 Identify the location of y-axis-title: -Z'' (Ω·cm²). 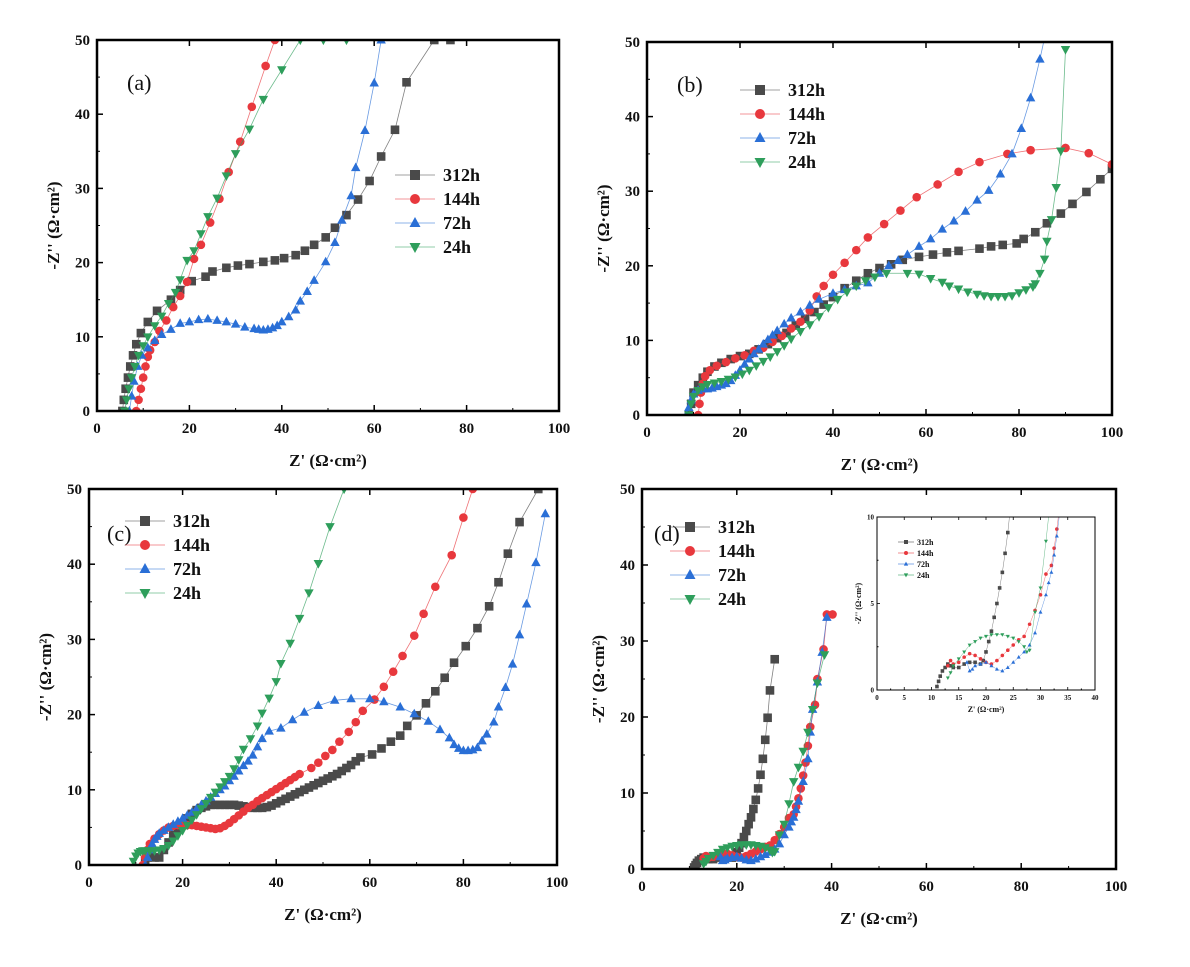
(53, 225).